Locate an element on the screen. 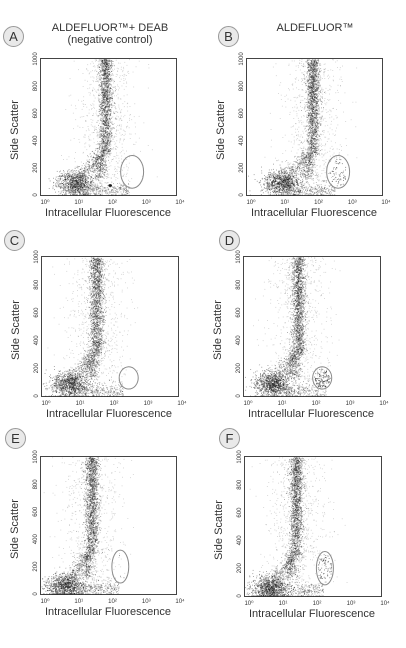  panel-letter-b: B is located at coordinates (228, 36).